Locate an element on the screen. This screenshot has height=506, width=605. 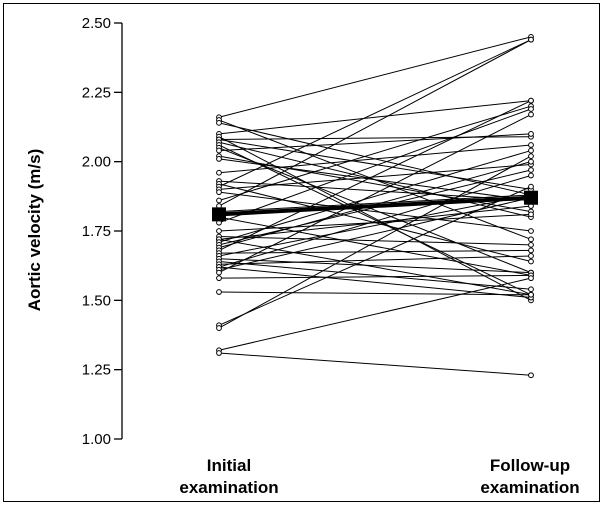
y-tick-label: 2.00 is located at coordinates (96, 162).